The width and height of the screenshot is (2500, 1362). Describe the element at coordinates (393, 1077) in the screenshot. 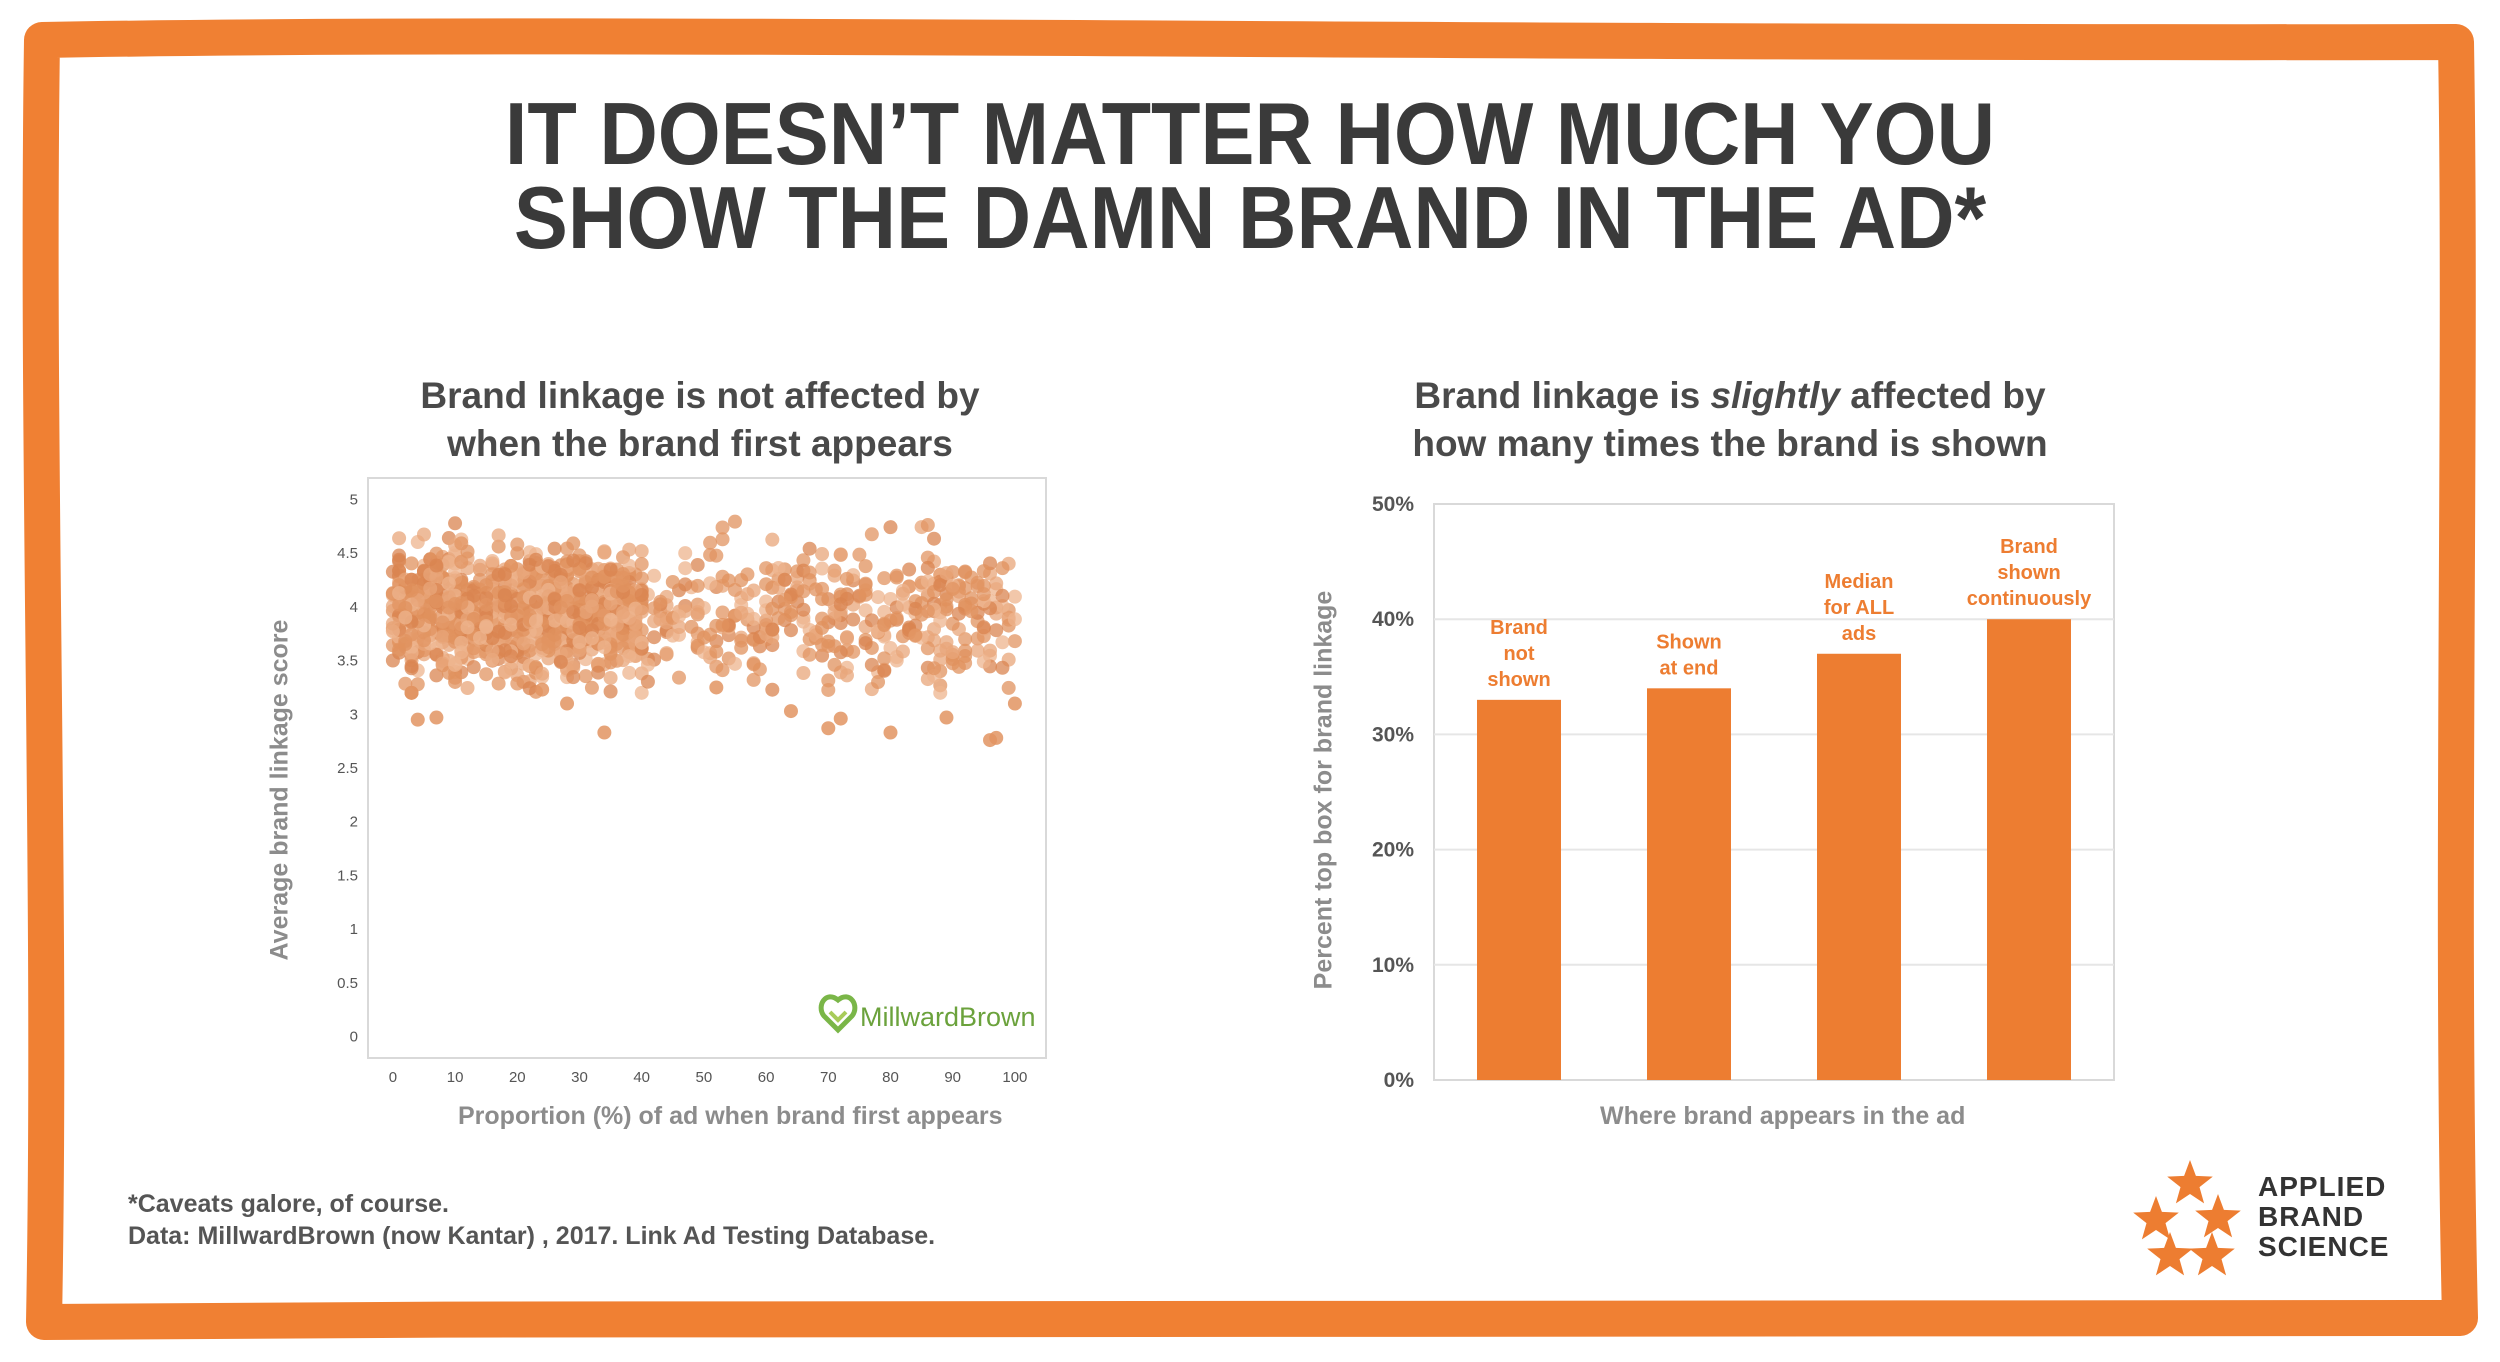

I see `scatter-x-tick-label: 0` at that location.